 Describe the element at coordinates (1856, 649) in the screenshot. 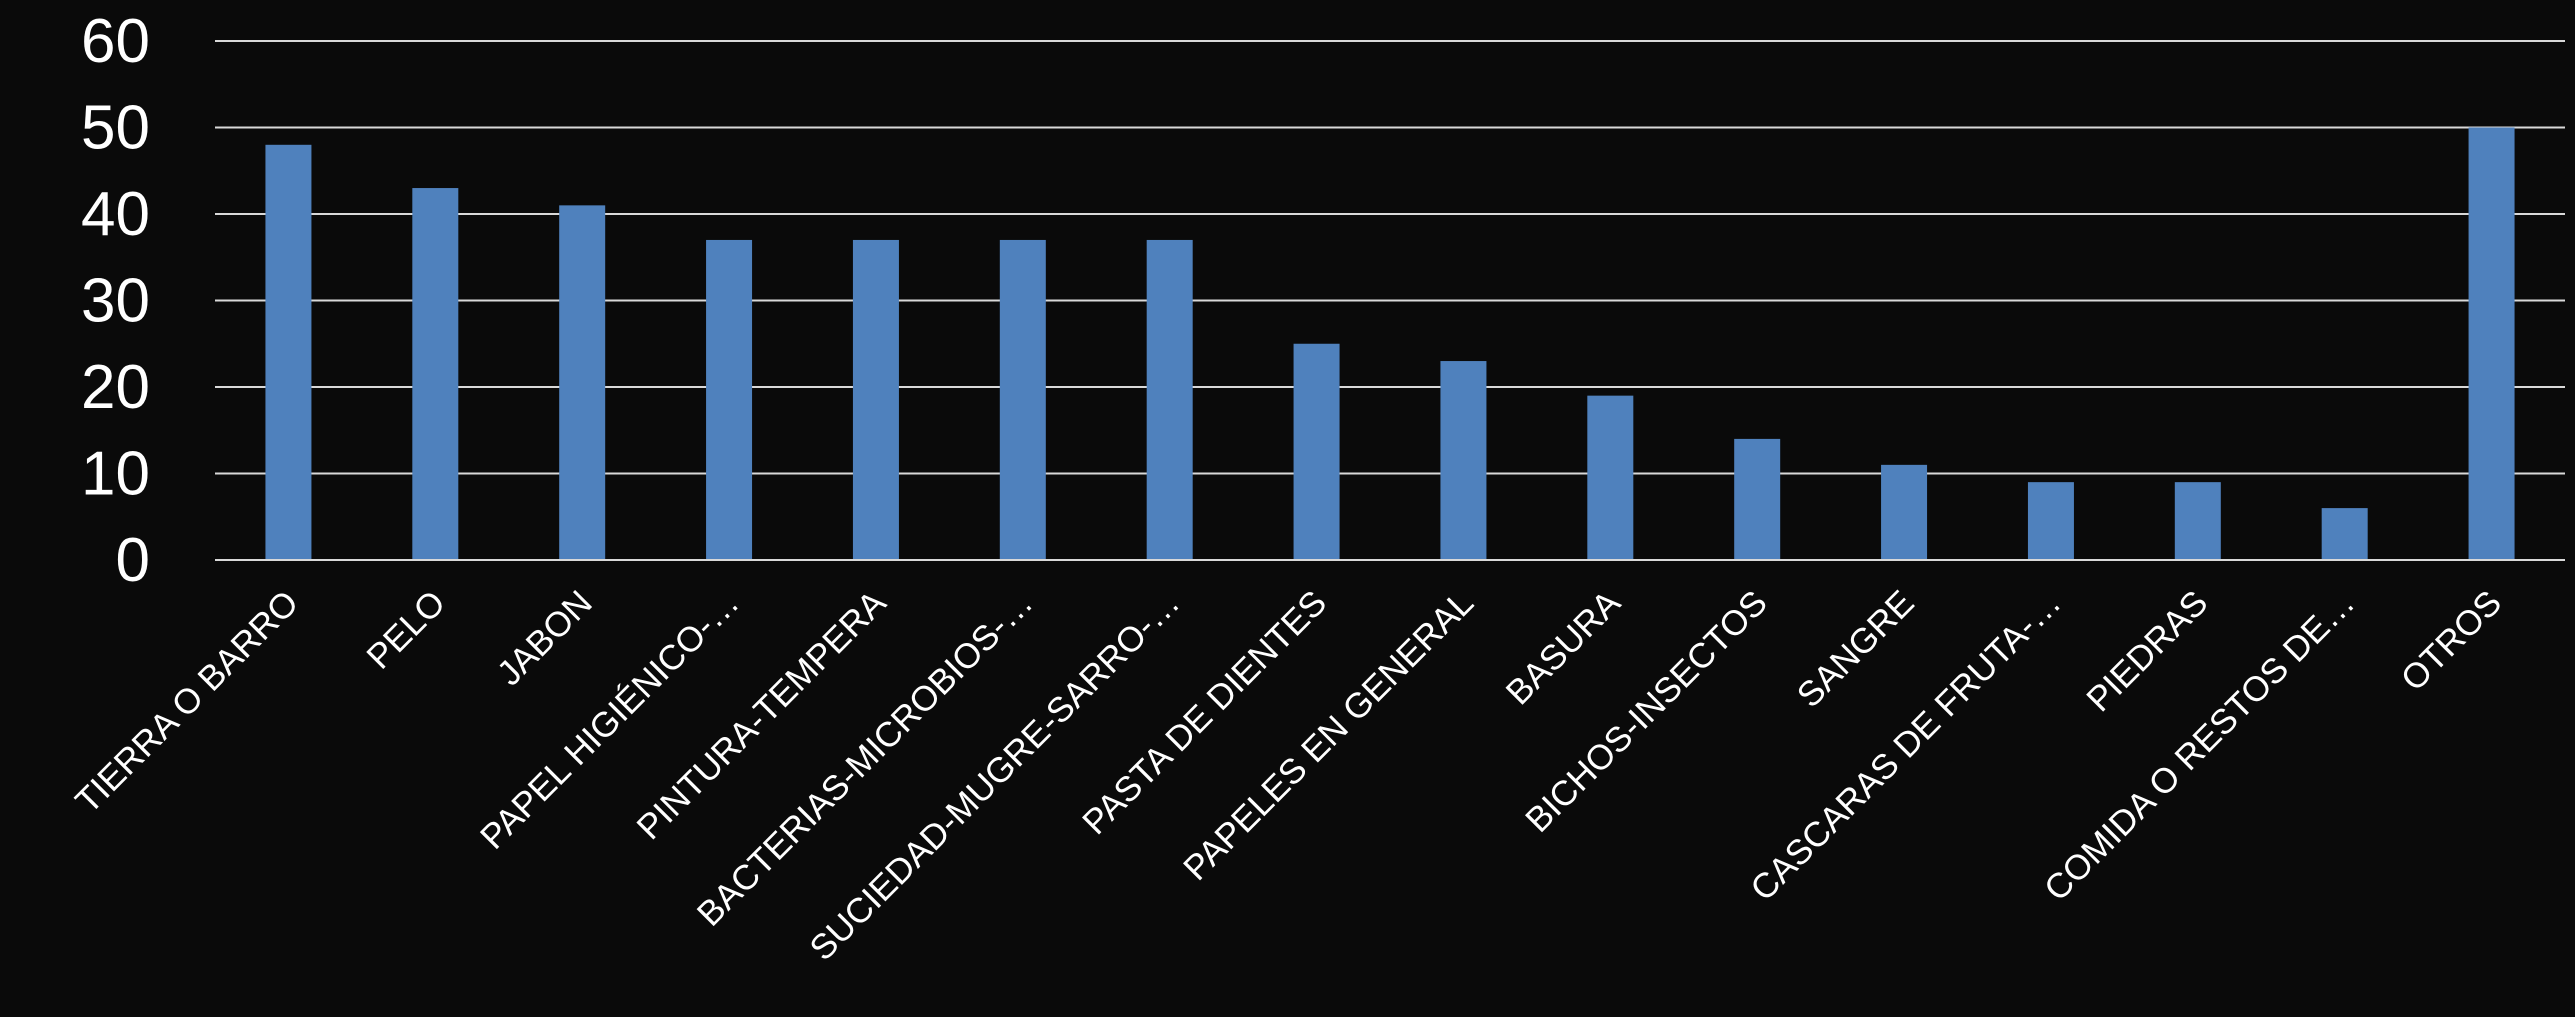

I see `x-tick-label: SANGRE` at that location.